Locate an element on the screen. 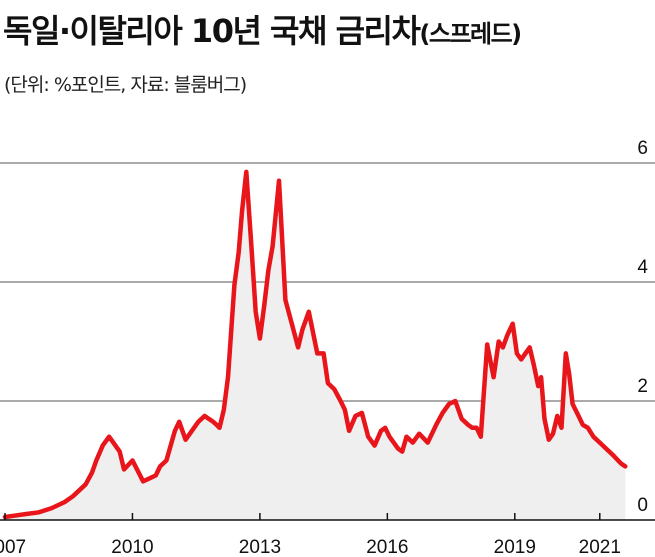  y-tick-label-4: 4 is located at coordinates (642, 267).